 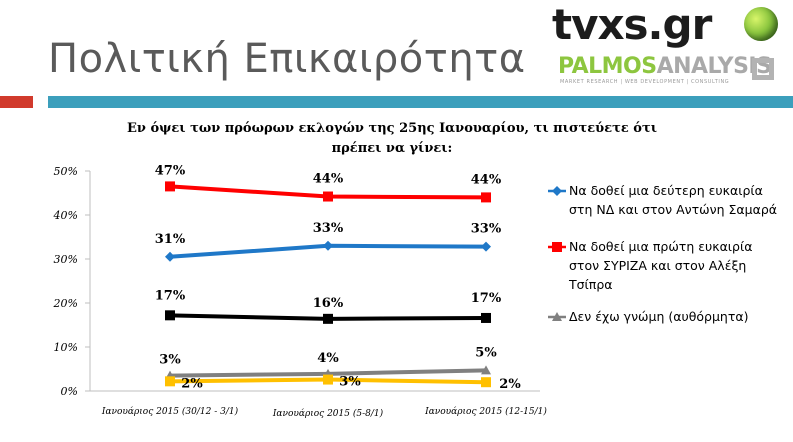 I want to click on y-tick-label: 0%, so click(x=69, y=391).